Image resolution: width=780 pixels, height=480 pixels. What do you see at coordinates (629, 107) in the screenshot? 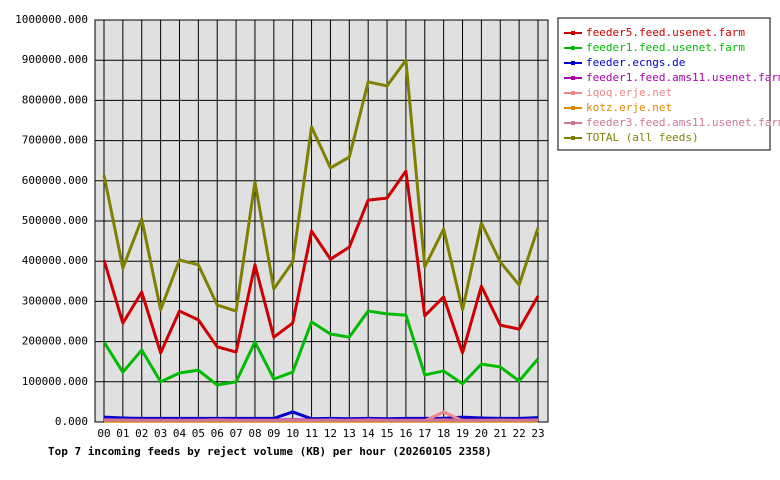
I see `legend-label: kotz.erje.net` at bounding box center [629, 107].